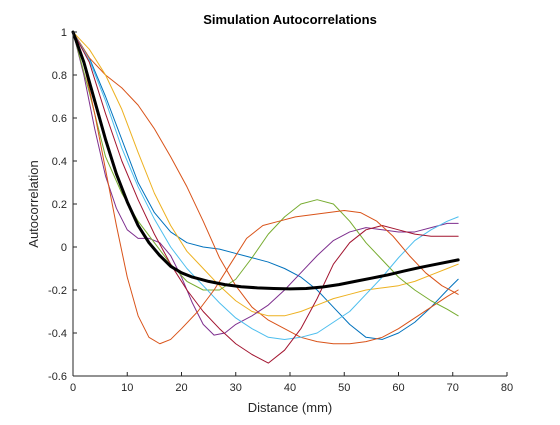 This screenshot has width=560, height=425. What do you see at coordinates (127, 388) in the screenshot?
I see `x-tick-label: 10` at bounding box center [127, 388].